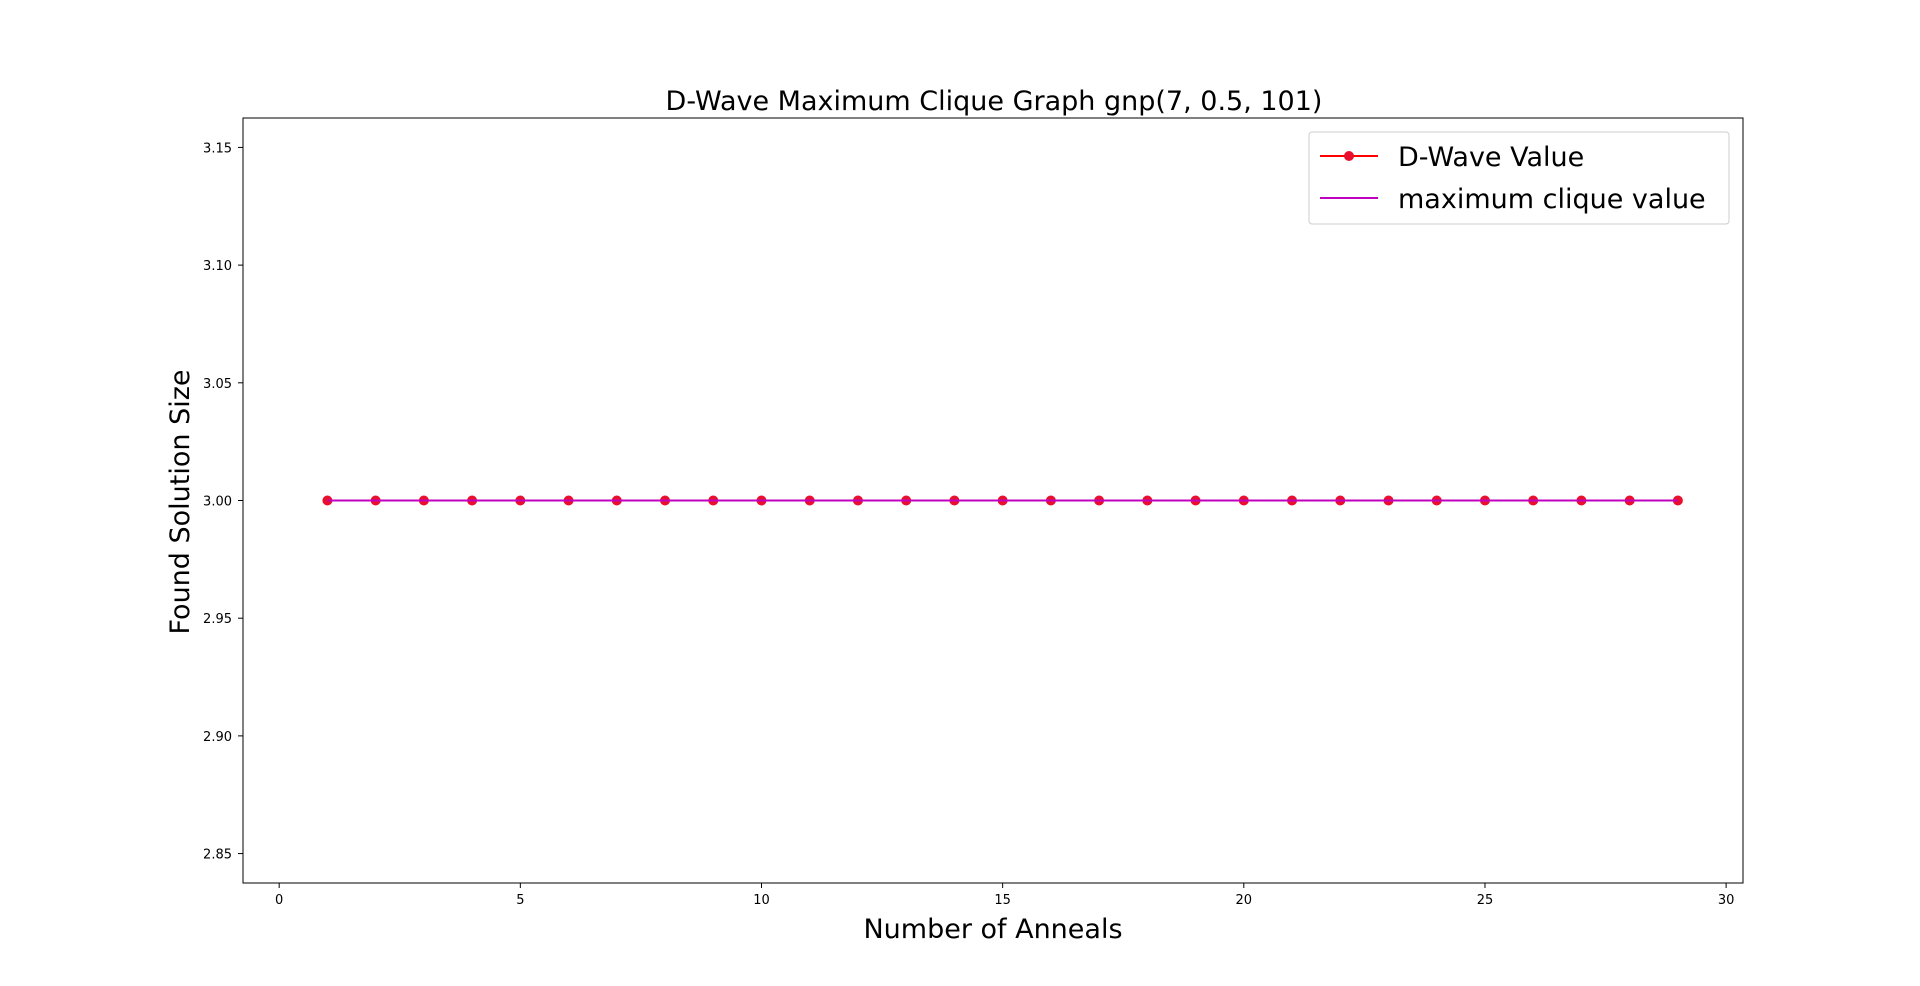  What do you see at coordinates (279, 900) in the screenshot?
I see `x-tick-label: 0` at bounding box center [279, 900].